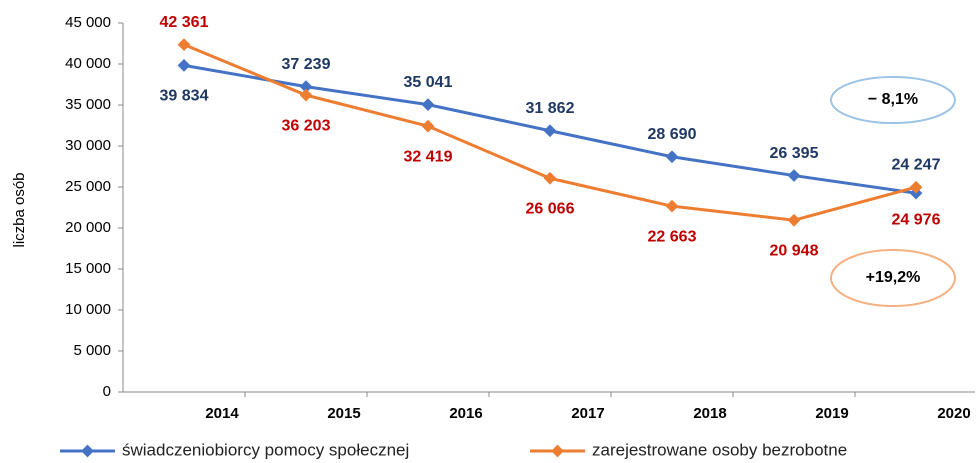 This screenshot has height=463, width=976. What do you see at coordinates (88, 145) in the screenshot?
I see `y-tick-label: 30 000` at bounding box center [88, 145].